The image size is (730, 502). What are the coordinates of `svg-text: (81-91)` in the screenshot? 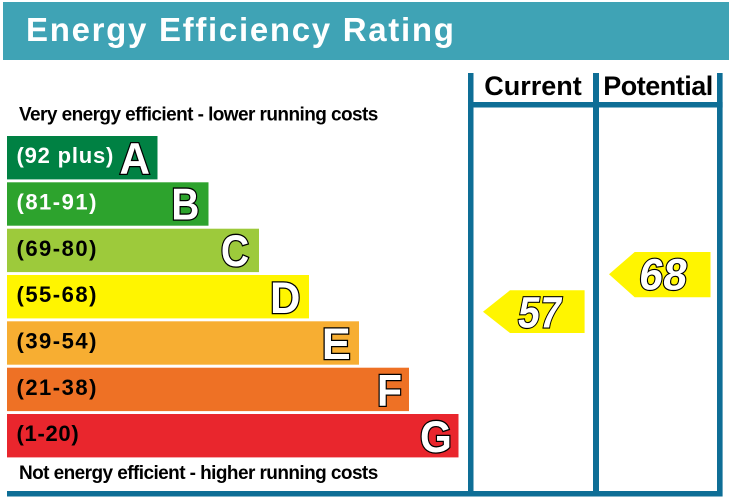 It's located at (57, 202).